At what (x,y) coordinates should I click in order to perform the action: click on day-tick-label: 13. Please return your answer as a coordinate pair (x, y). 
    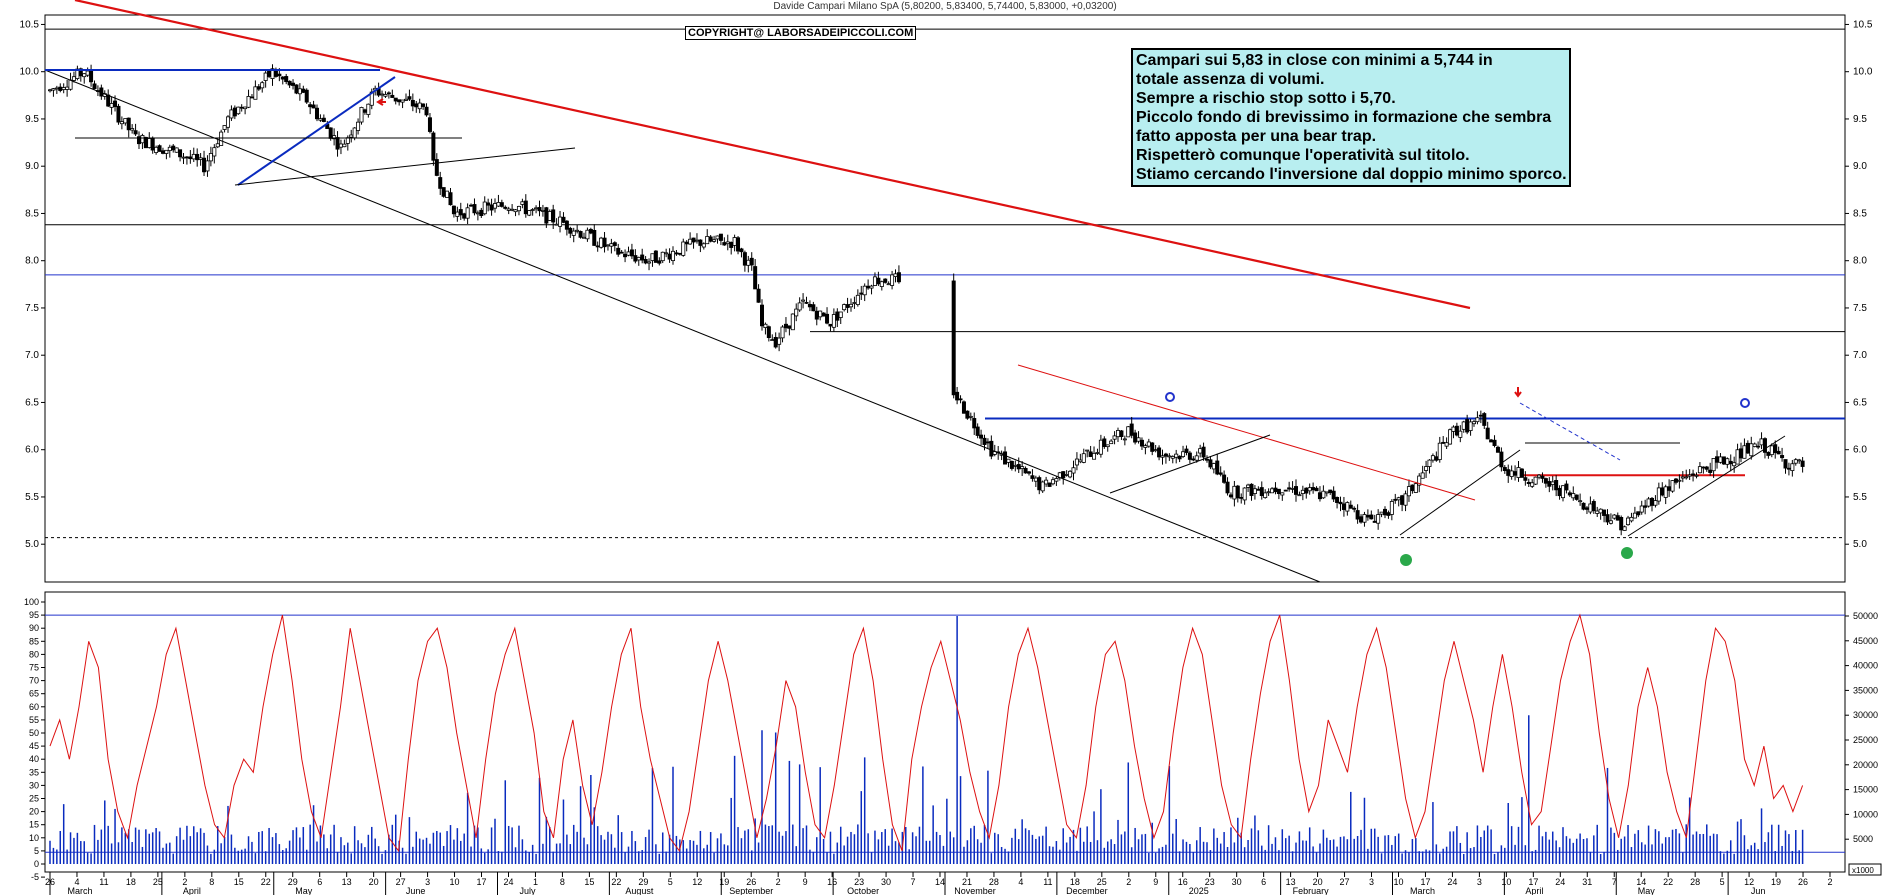
    Looking at the image, I should click on (347, 882).